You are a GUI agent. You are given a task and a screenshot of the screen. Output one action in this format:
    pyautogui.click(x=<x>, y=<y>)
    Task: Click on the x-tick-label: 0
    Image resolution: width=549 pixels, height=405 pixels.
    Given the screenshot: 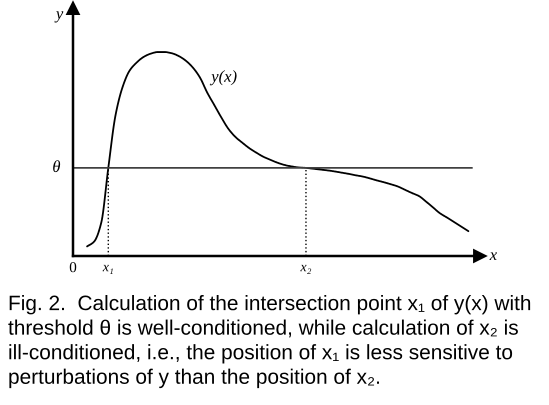 What is the action you would take?
    pyautogui.click(x=73, y=267)
    